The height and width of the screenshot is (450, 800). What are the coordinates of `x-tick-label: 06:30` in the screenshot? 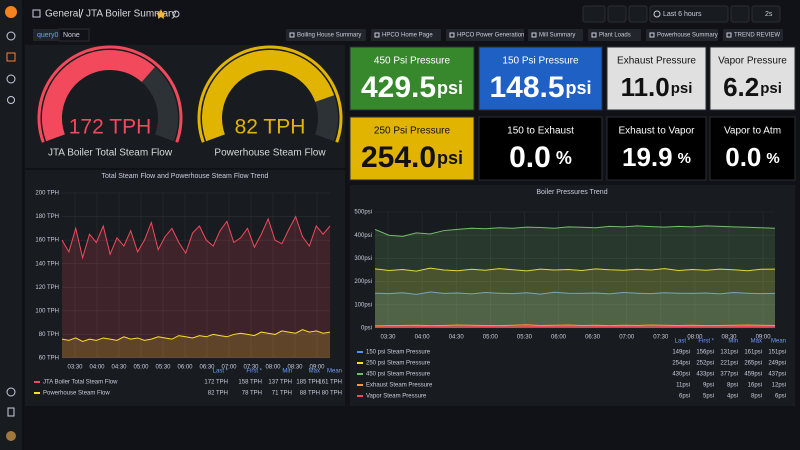 It's located at (207, 368).